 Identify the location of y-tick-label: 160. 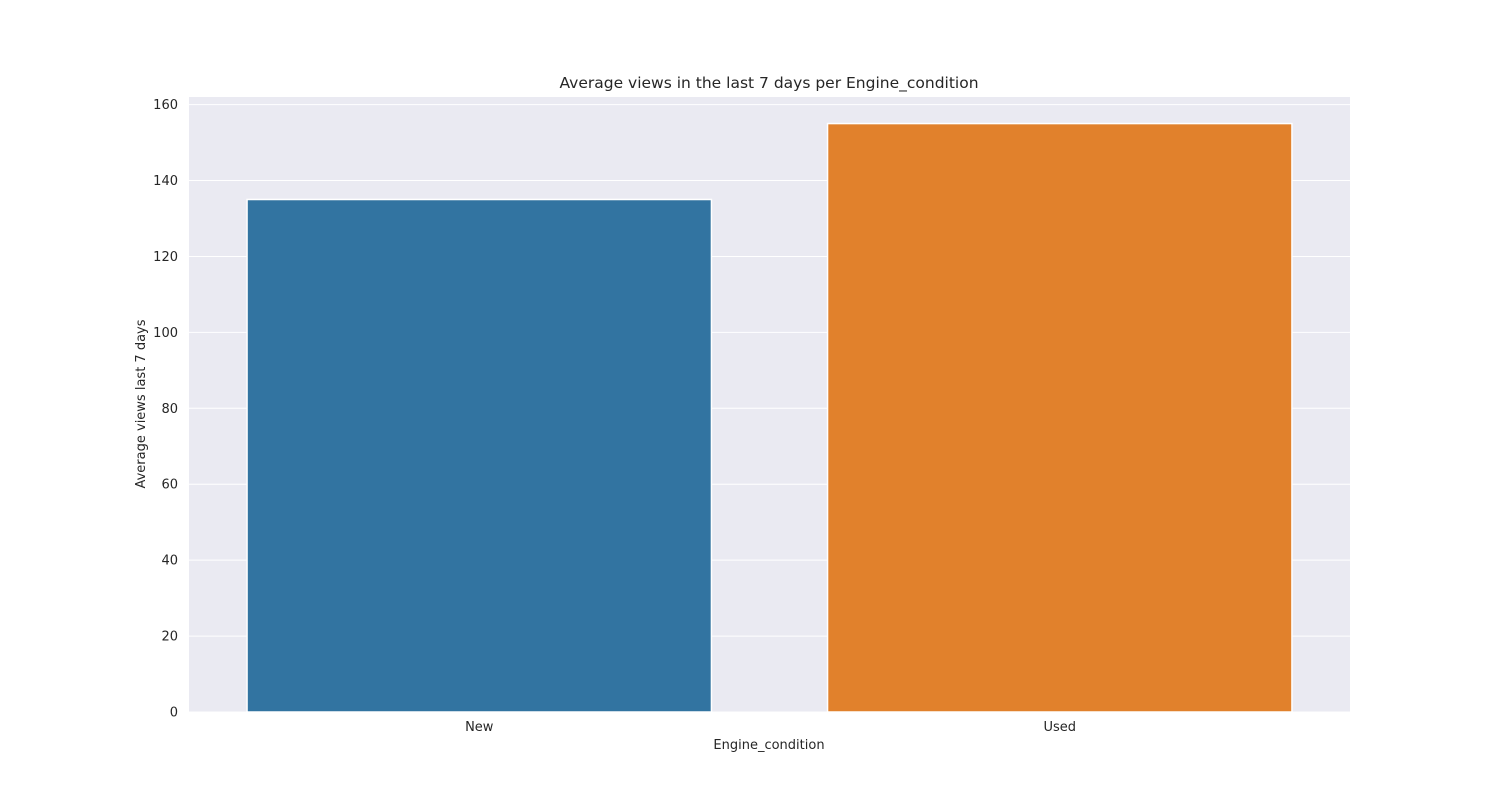
(165, 105).